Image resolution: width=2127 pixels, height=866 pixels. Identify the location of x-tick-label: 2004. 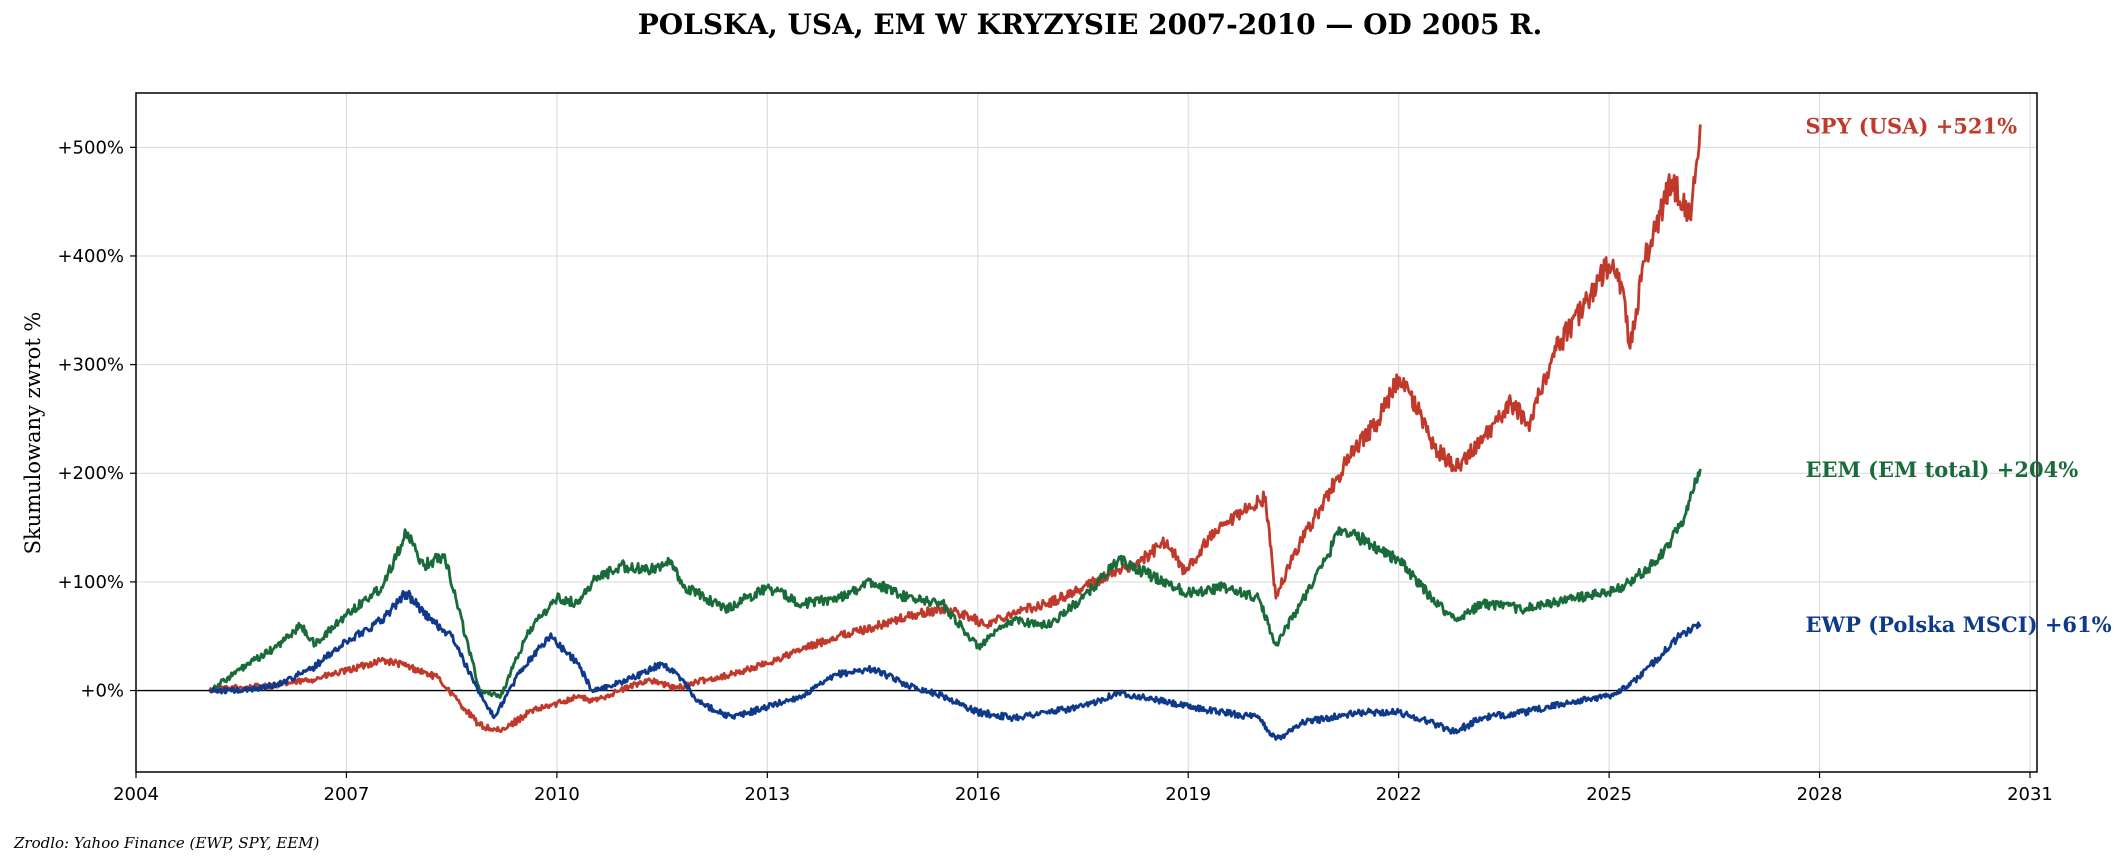
(136, 794).